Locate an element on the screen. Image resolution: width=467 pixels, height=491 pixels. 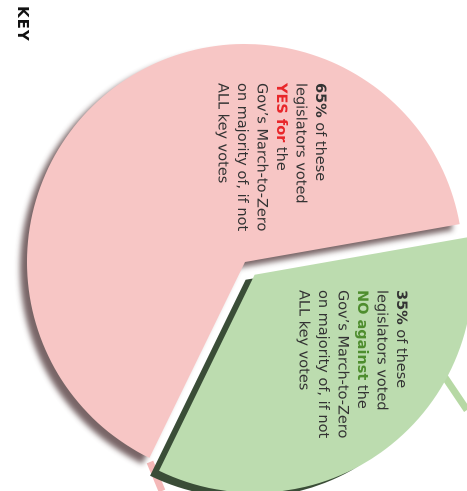
label-yes-line-5: ALL key votes is located at coordinates (223, 133).